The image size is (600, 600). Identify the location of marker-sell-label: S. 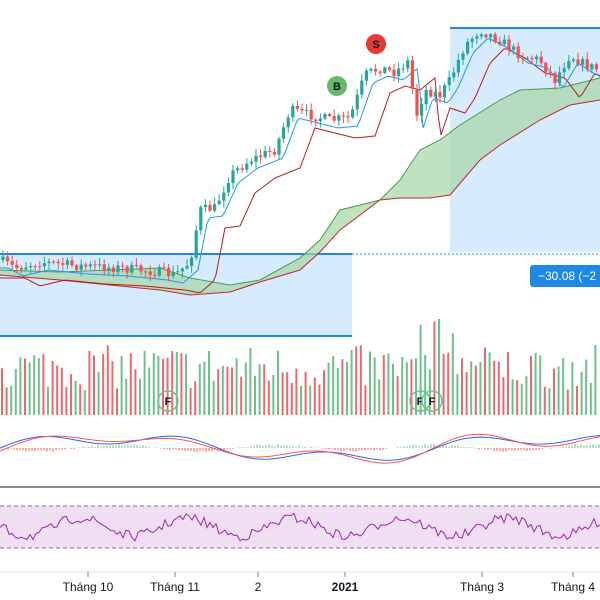
(375, 45).